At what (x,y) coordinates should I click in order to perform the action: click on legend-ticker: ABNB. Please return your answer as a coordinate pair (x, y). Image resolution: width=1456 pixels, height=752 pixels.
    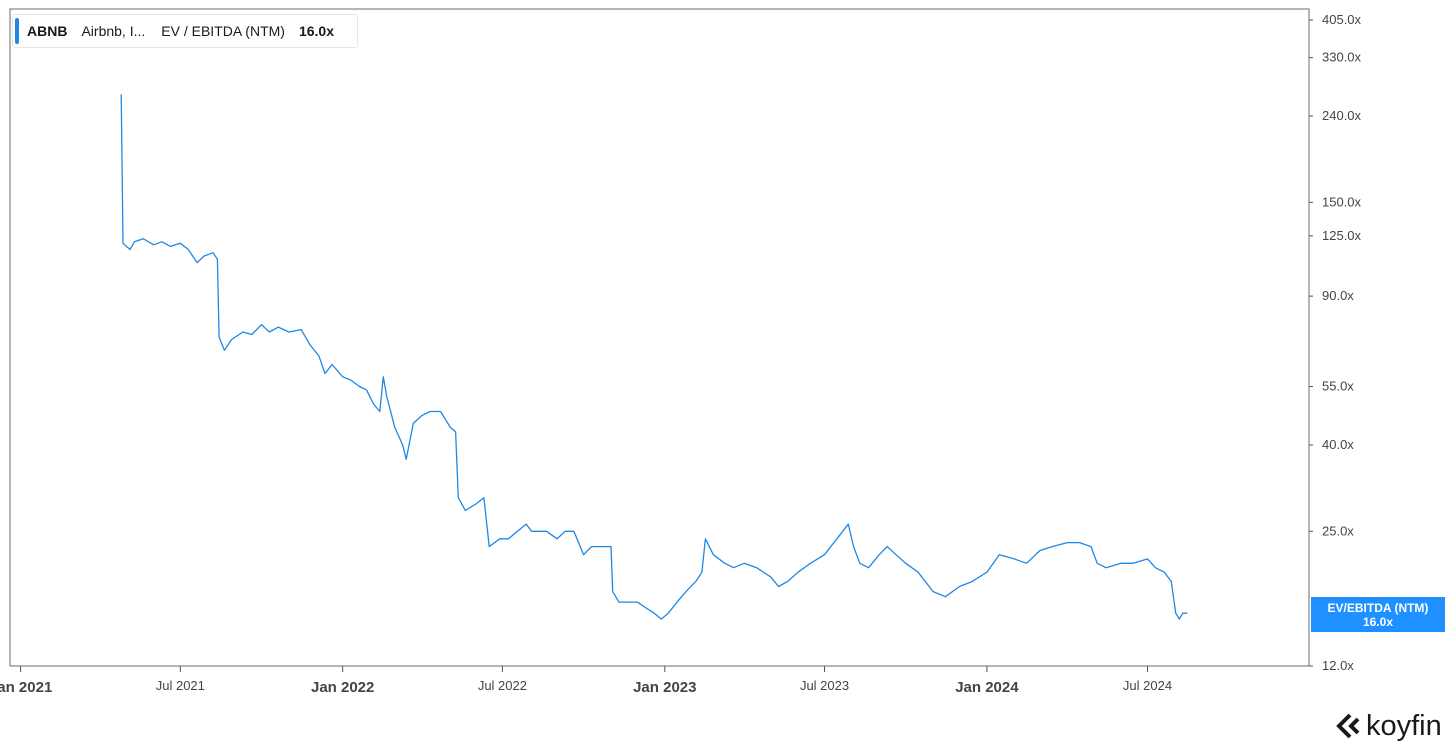
    Looking at the image, I should click on (47, 31).